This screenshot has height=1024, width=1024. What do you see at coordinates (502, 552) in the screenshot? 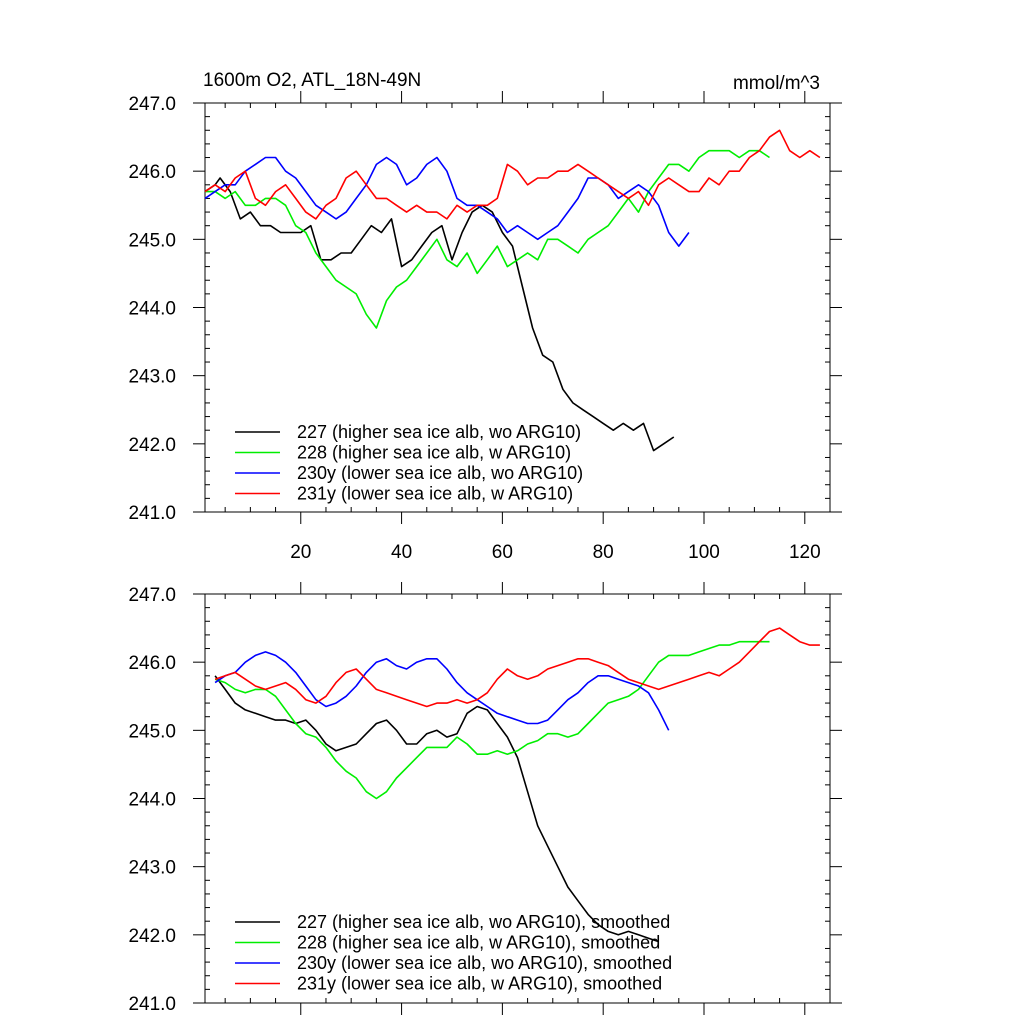
I see `x-tick-label: 60` at bounding box center [502, 552].